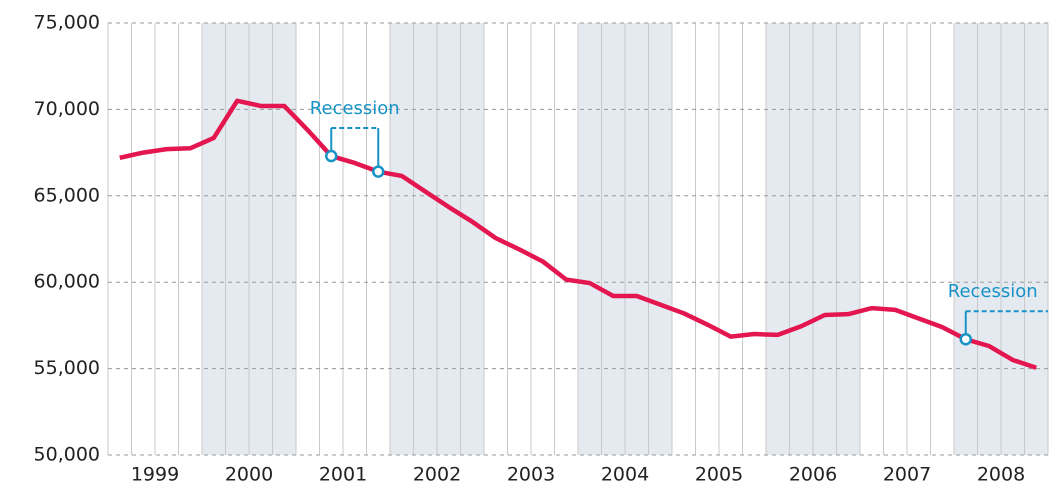  I want to click on y-tick-label: 50,000, so click(67, 455).